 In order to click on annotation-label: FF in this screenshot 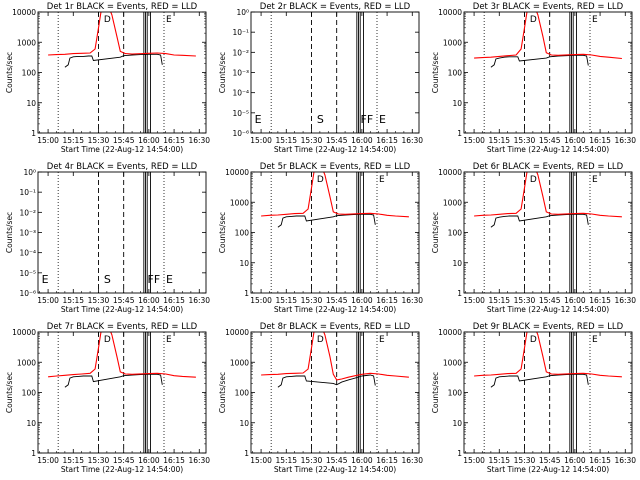, I will do `click(154, 279)`.